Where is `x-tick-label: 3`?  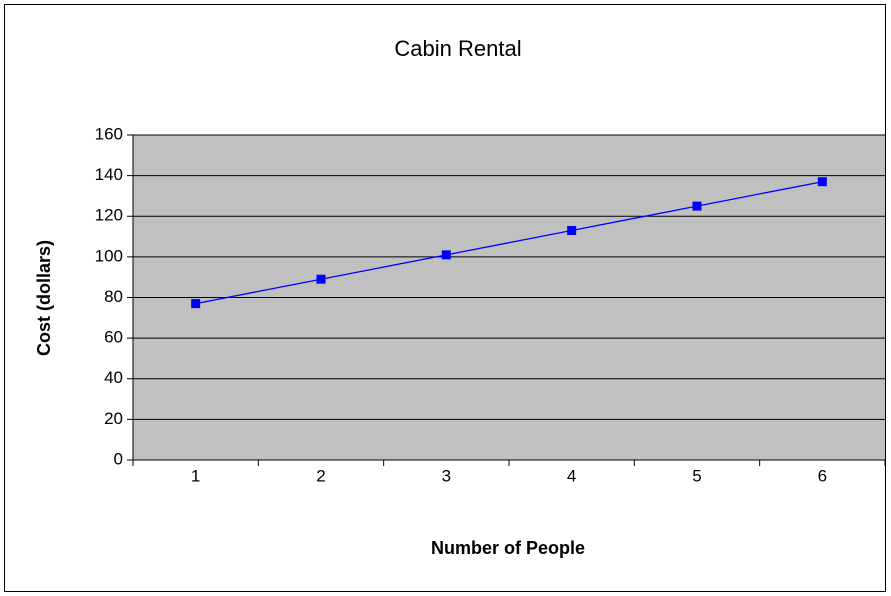
x-tick-label: 3 is located at coordinates (446, 475).